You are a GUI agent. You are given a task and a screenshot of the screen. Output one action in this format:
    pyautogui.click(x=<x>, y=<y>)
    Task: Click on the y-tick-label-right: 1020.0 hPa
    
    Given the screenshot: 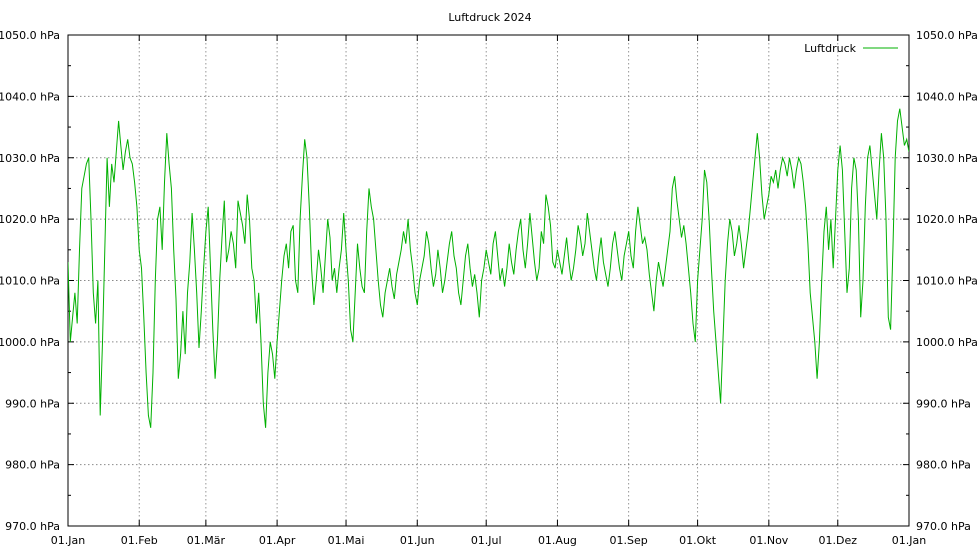 What is the action you would take?
    pyautogui.click(x=947, y=219)
    